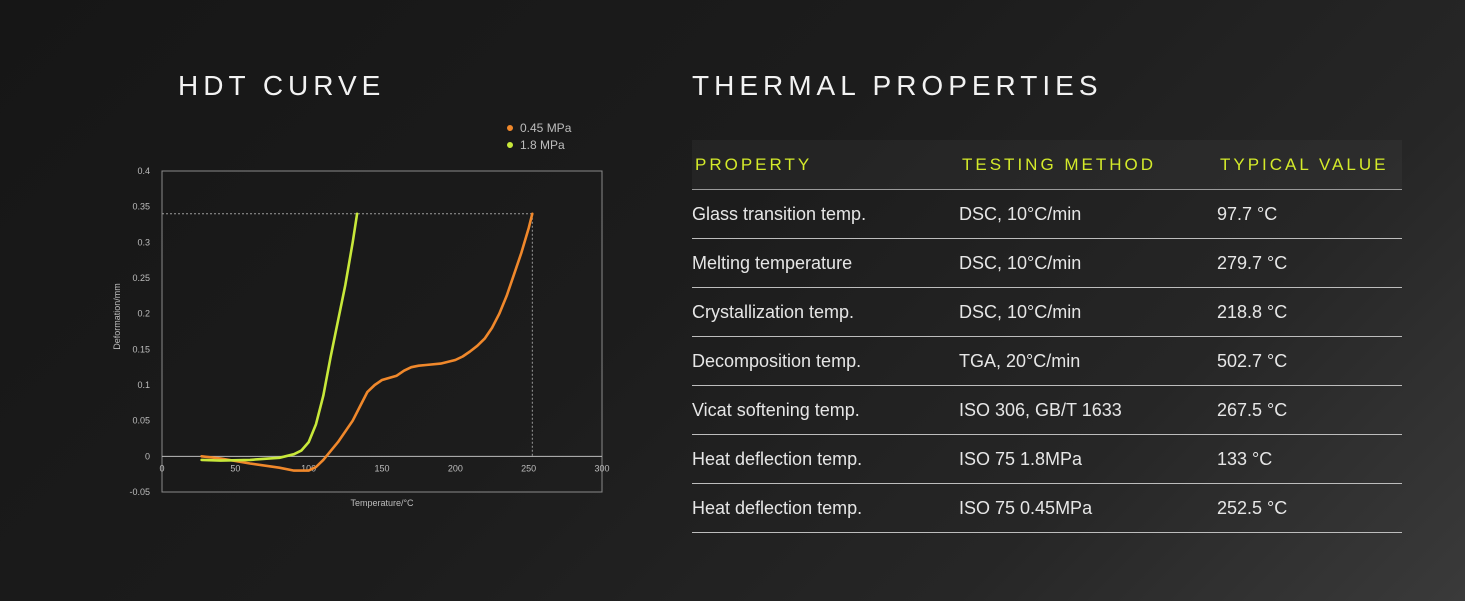 Image resolution: width=1465 pixels, height=601 pixels. I want to click on hdt-curve-title: HDT CURVE, so click(282, 85).